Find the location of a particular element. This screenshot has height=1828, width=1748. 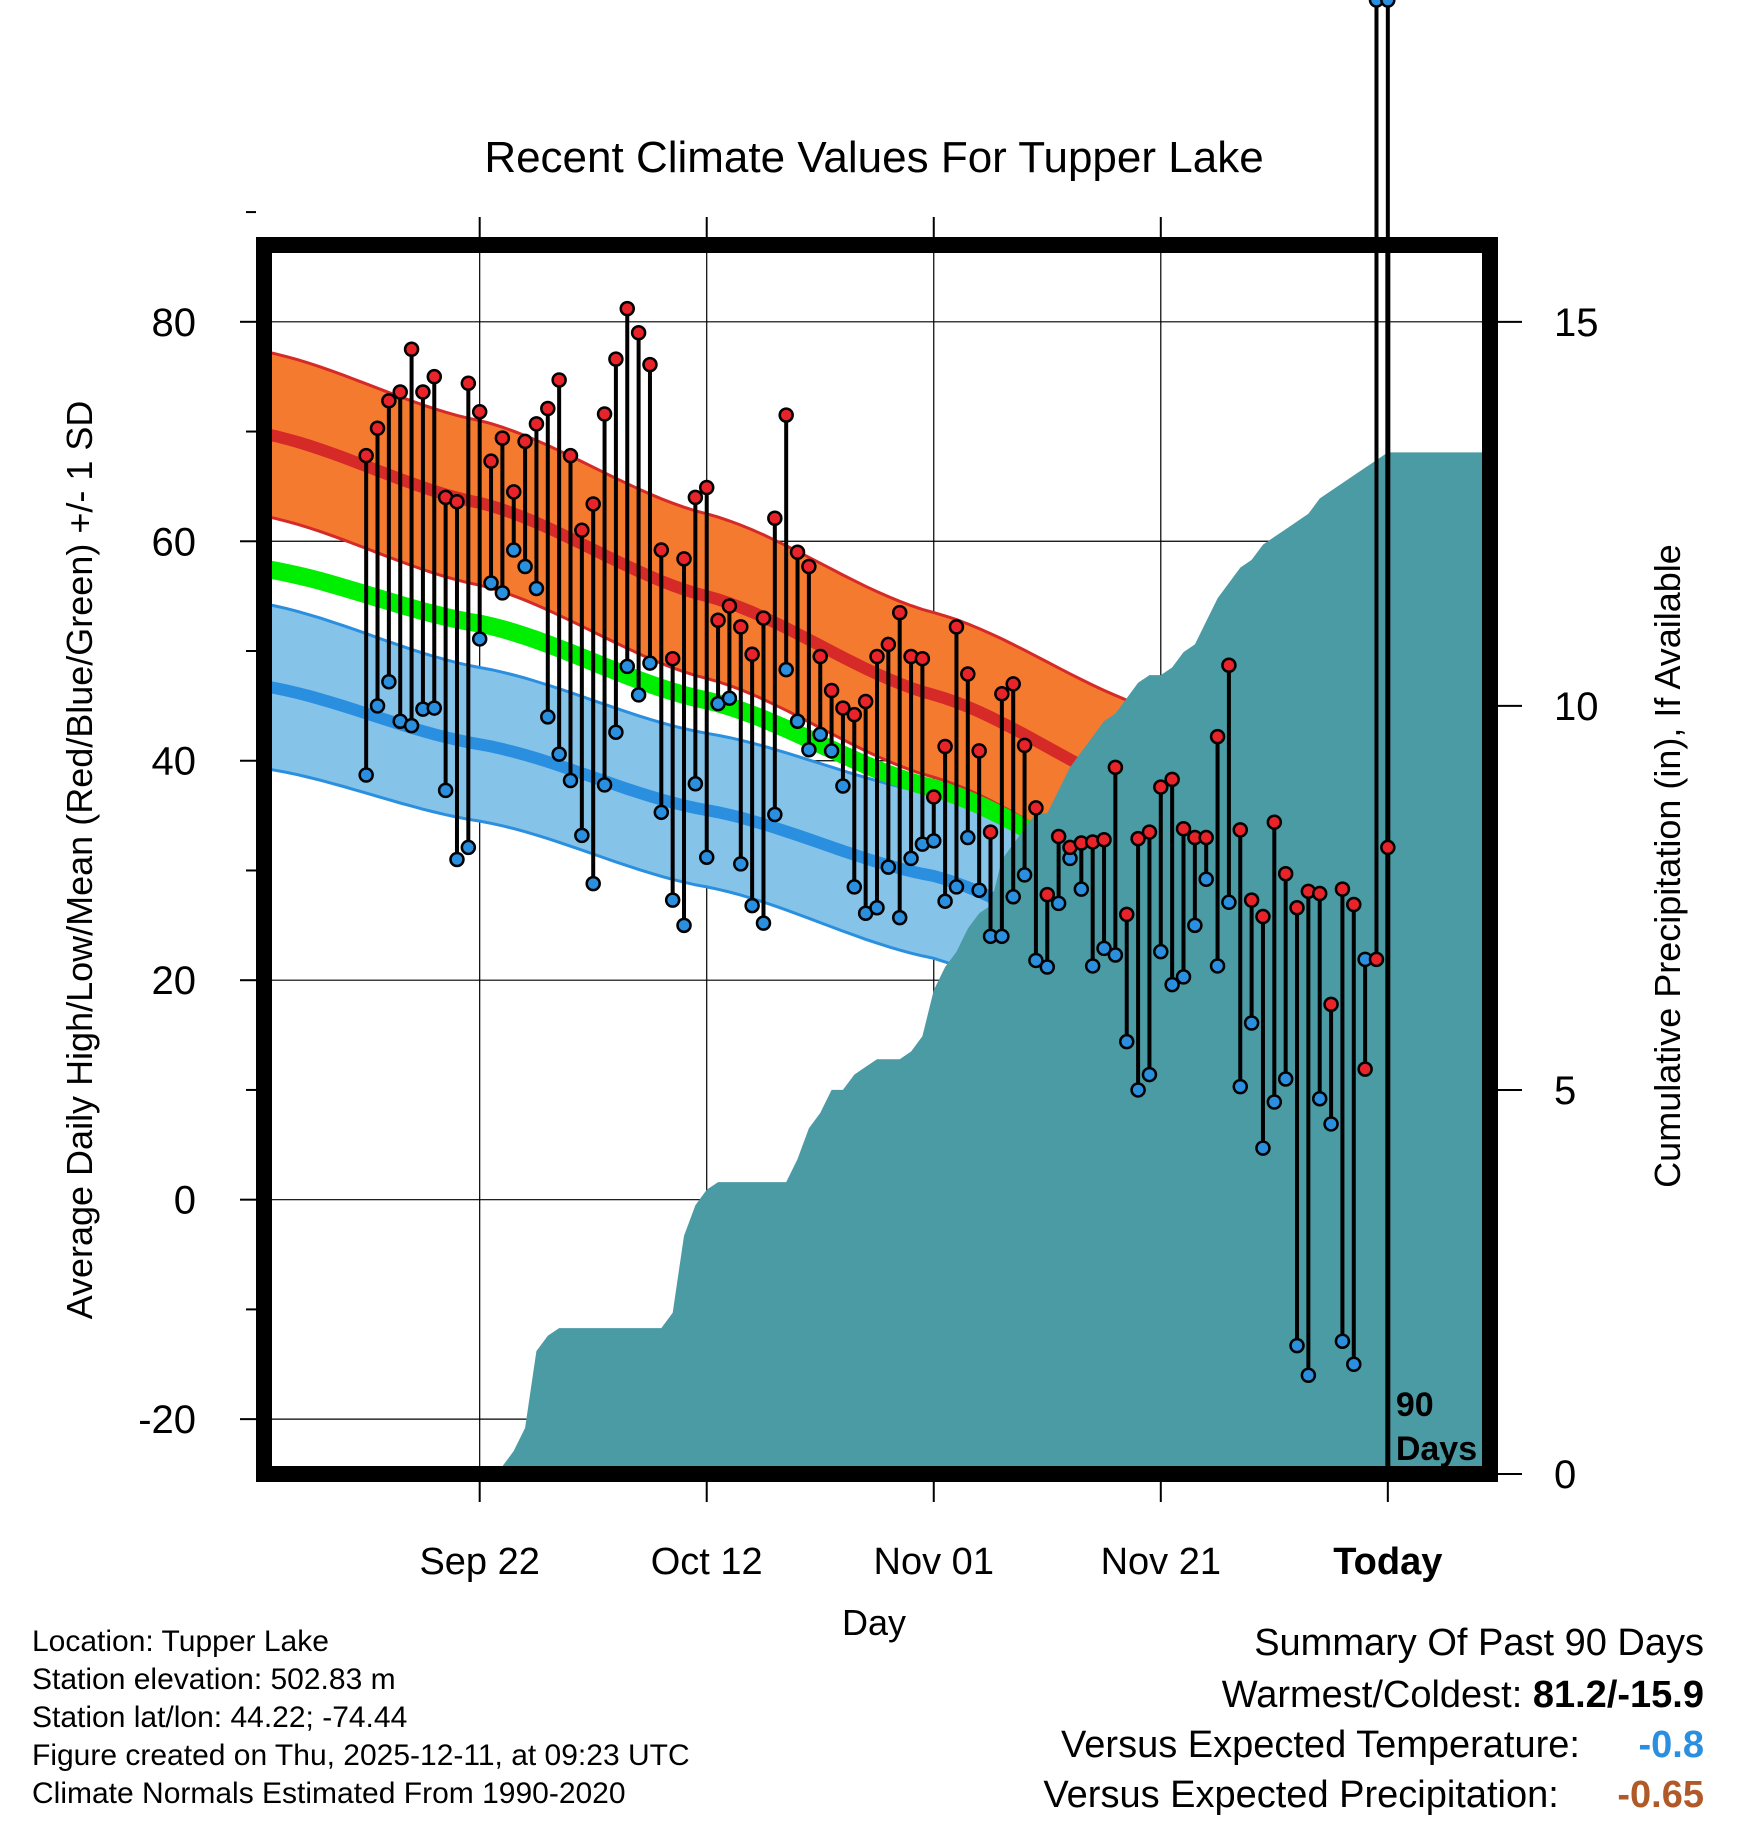

x-tick-label: Today is located at coordinates (1387, 1562).